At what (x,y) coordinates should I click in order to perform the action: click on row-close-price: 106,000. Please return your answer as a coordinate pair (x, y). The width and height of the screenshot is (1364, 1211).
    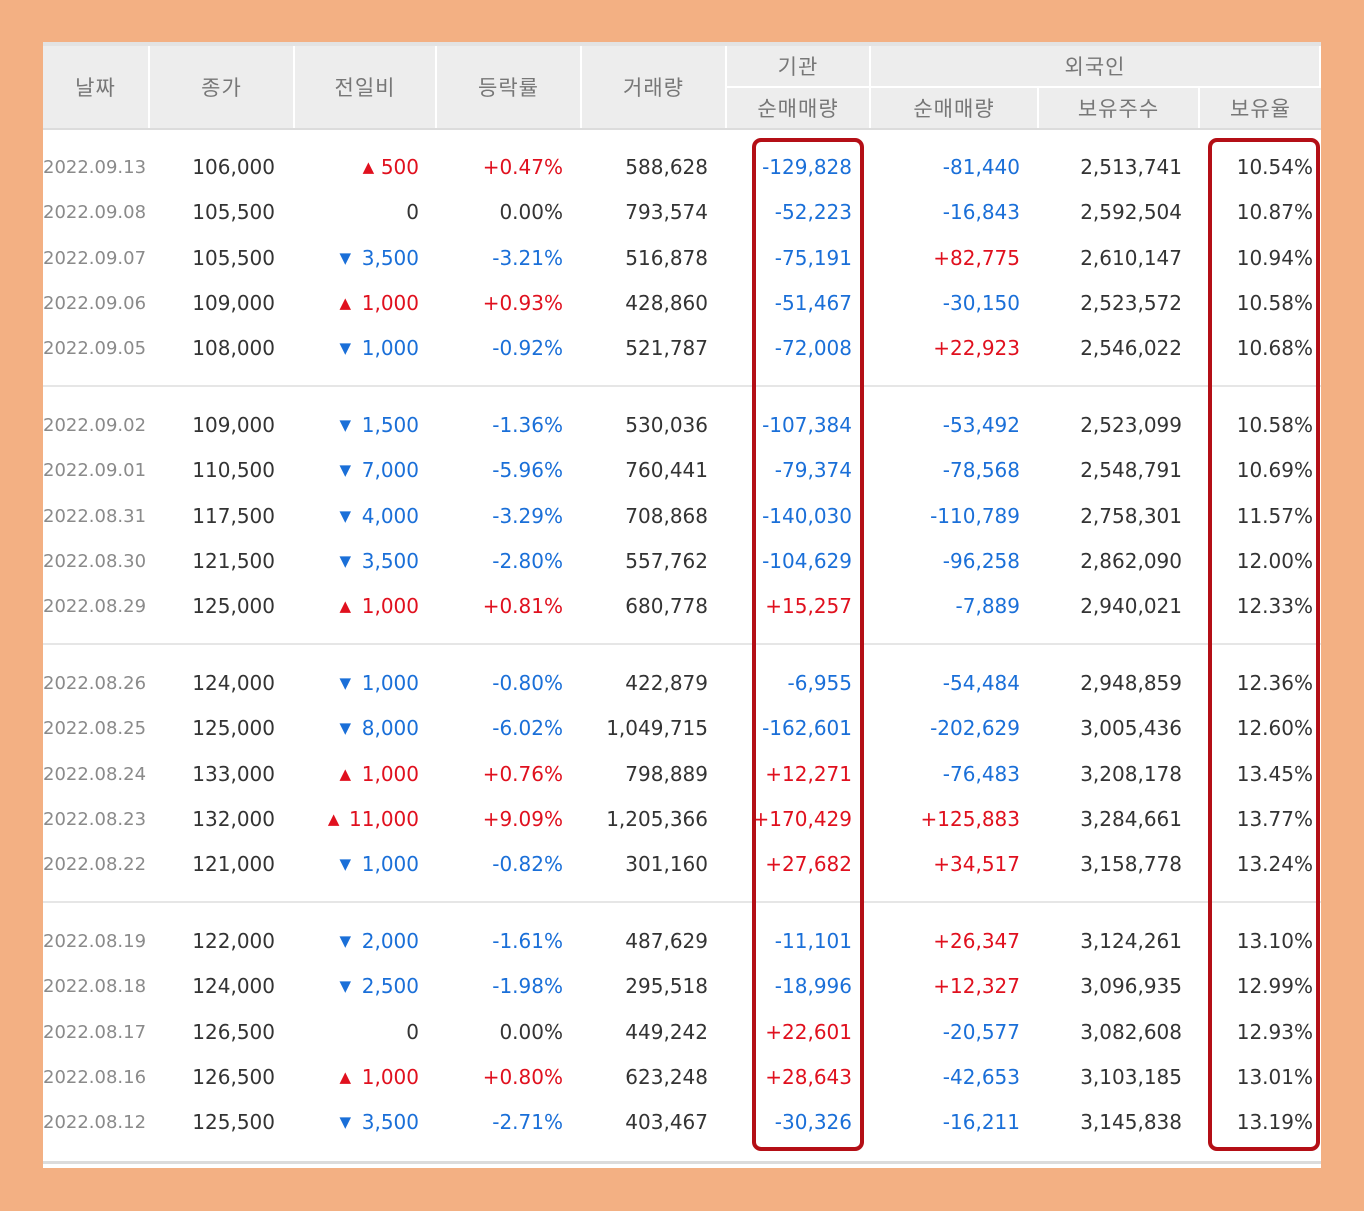
    Looking at the image, I should click on (233, 167).